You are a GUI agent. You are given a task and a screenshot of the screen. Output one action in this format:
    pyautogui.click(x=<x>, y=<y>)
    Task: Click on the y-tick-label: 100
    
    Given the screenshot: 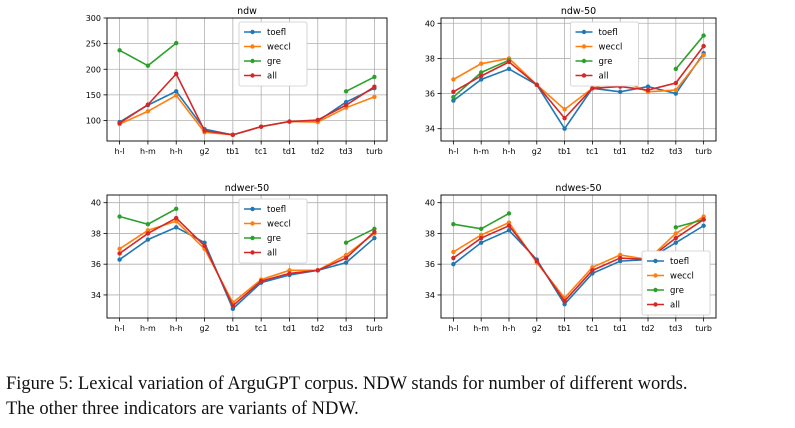 What is the action you would take?
    pyautogui.click(x=93, y=121)
    